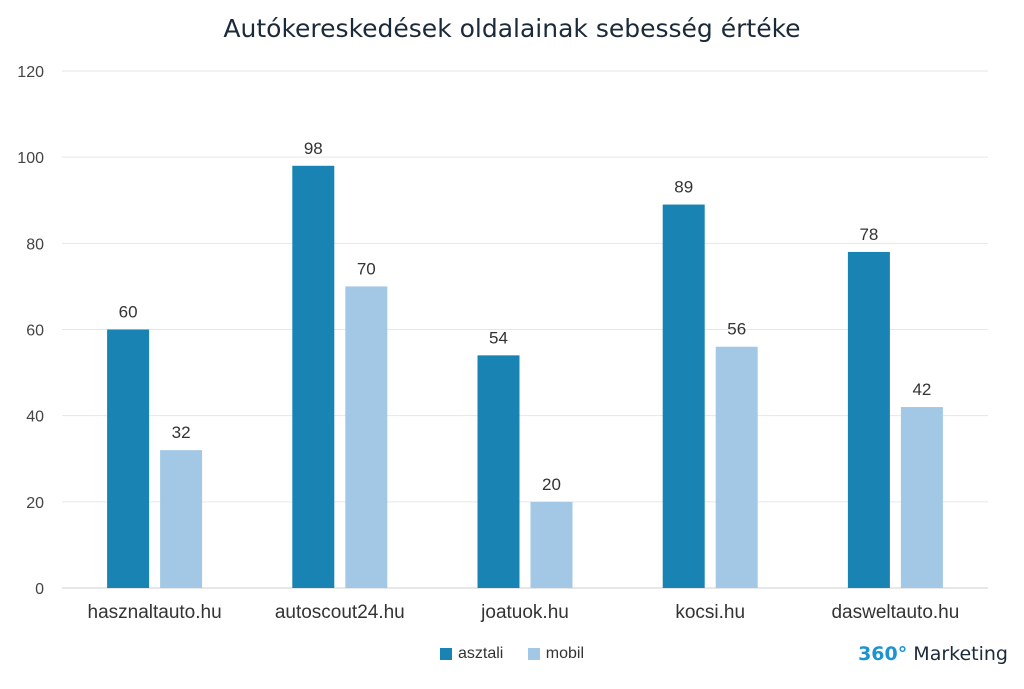 Image resolution: width=1024 pixels, height=689 pixels. Describe the element at coordinates (551, 484) in the screenshot. I see `data-label: 20` at that location.